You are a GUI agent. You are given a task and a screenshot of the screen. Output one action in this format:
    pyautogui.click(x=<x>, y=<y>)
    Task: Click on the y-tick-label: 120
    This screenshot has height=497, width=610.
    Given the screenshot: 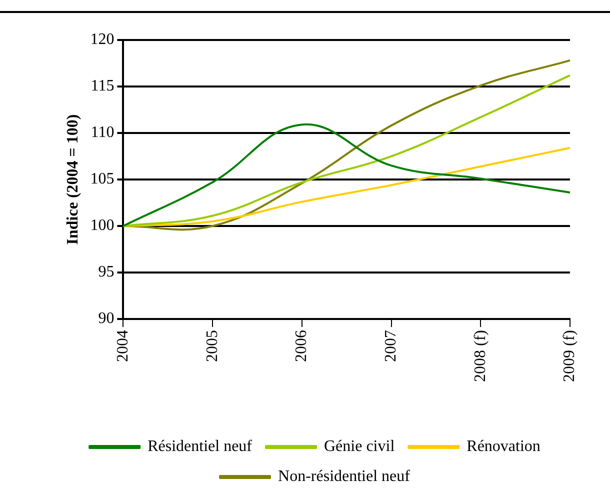 What is the action you would take?
    pyautogui.click(x=102, y=39)
    